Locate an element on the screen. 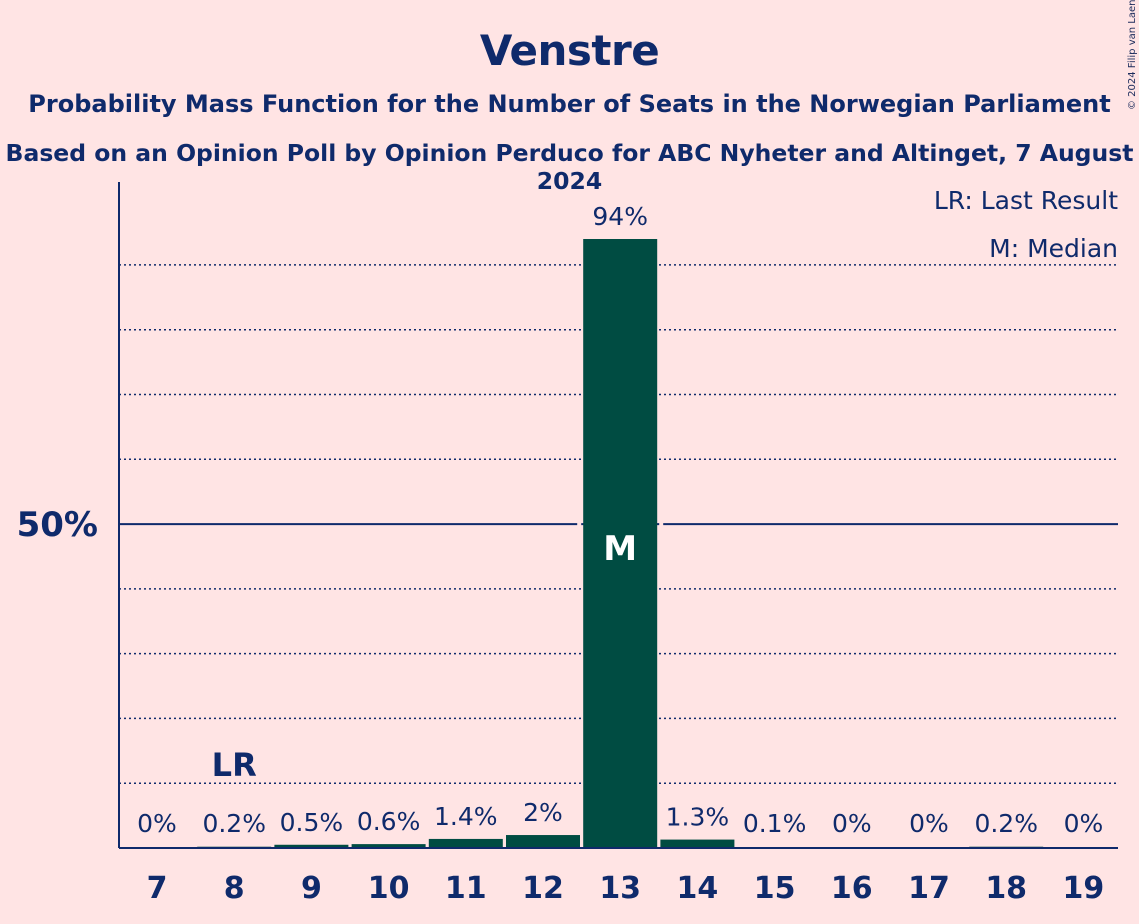  x-tick-14: 14 is located at coordinates (698, 888).